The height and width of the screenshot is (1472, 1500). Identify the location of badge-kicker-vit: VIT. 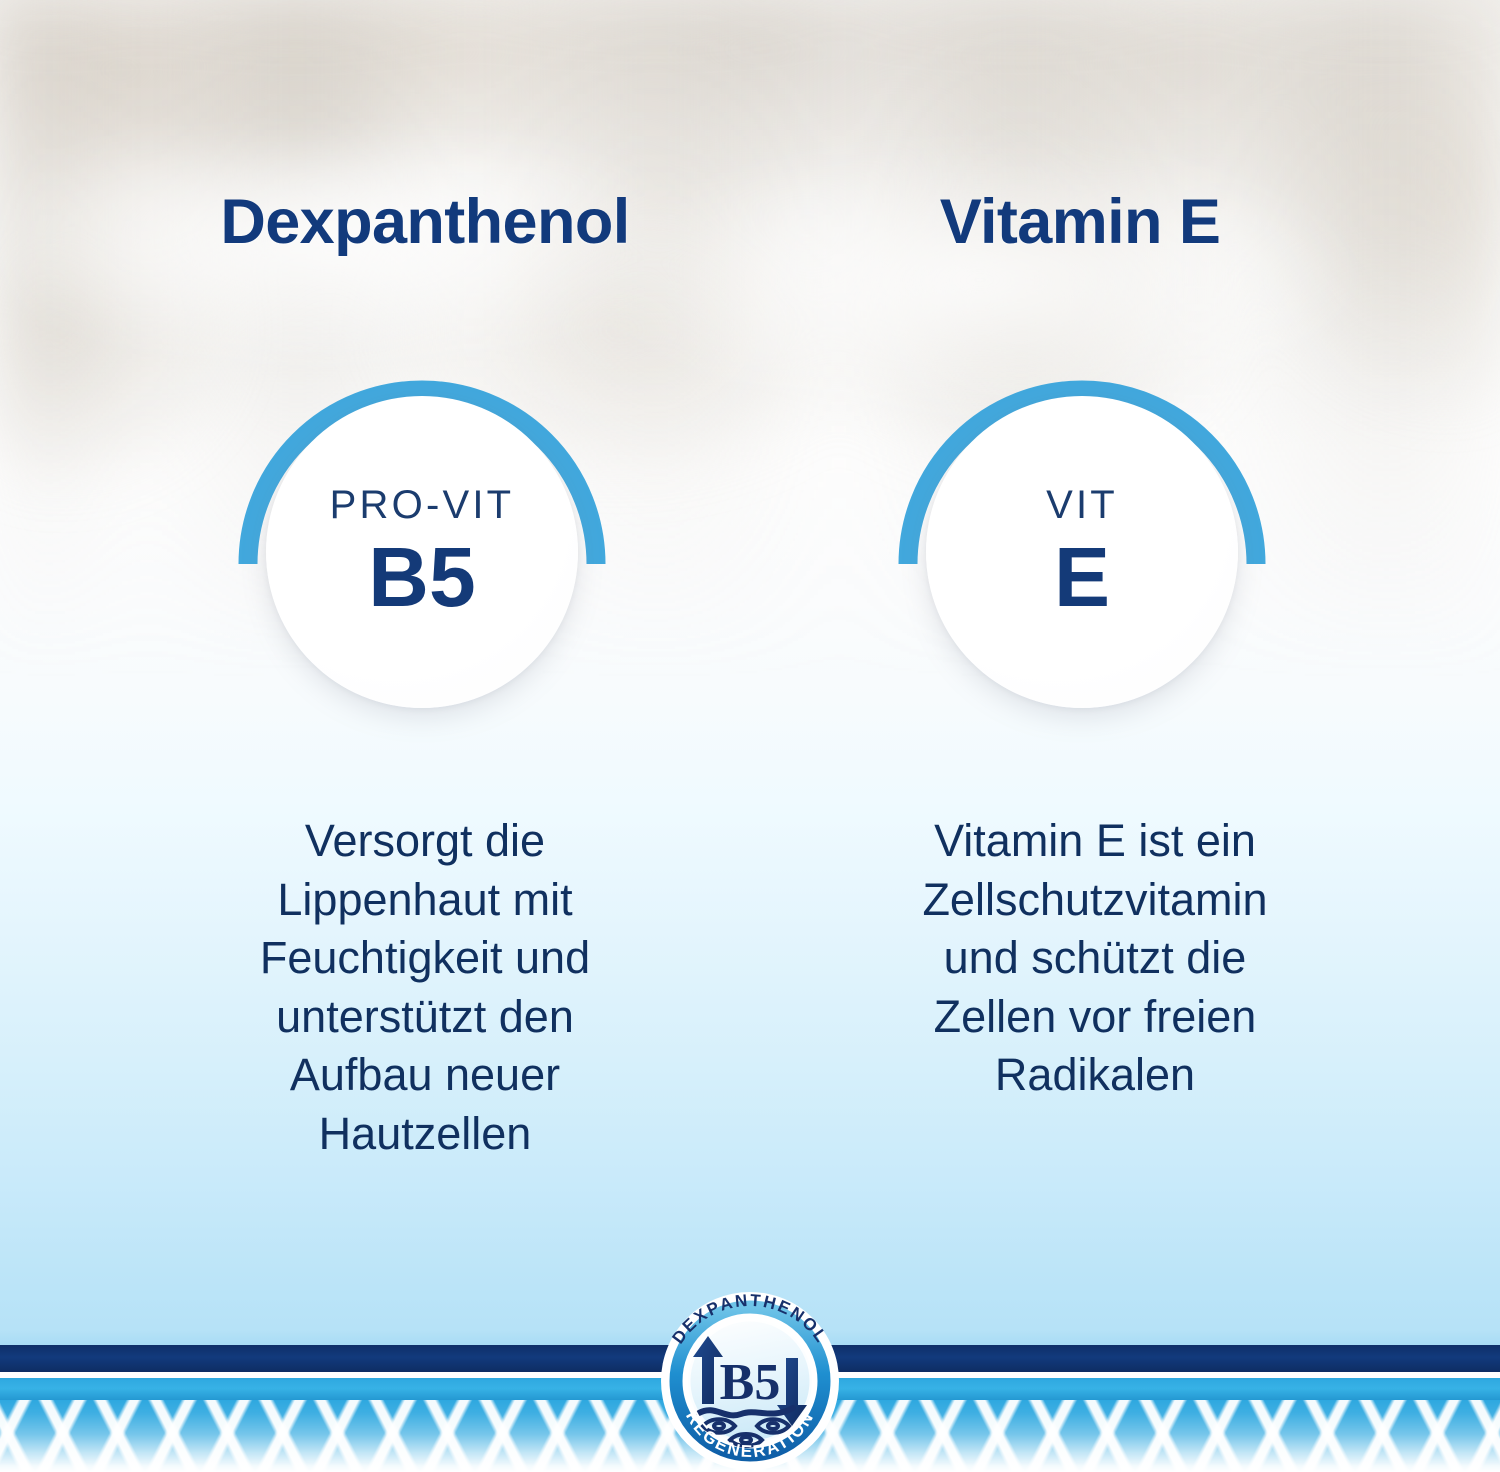
(1082, 505).